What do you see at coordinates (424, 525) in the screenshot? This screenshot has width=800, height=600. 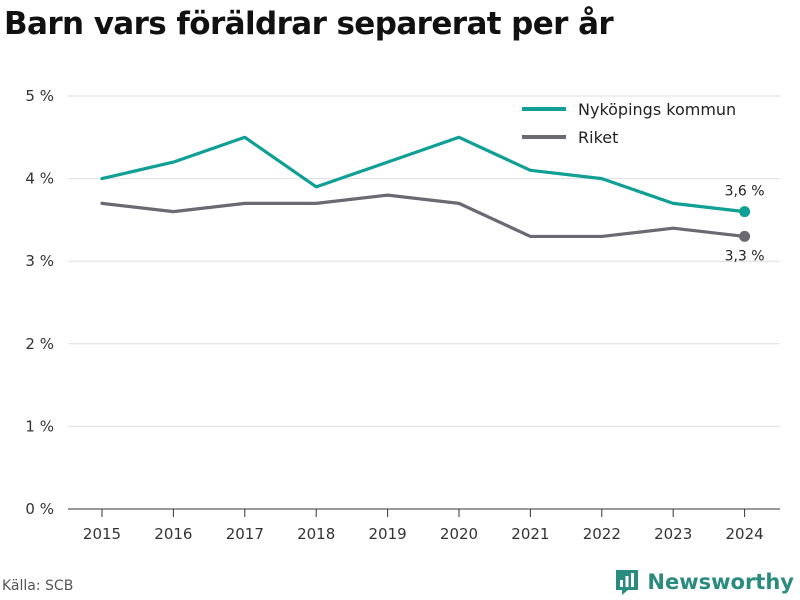 I see `x-axis: 2015 2016 2017 2018 2019 2020 2021 2022 2023 2024` at bounding box center [424, 525].